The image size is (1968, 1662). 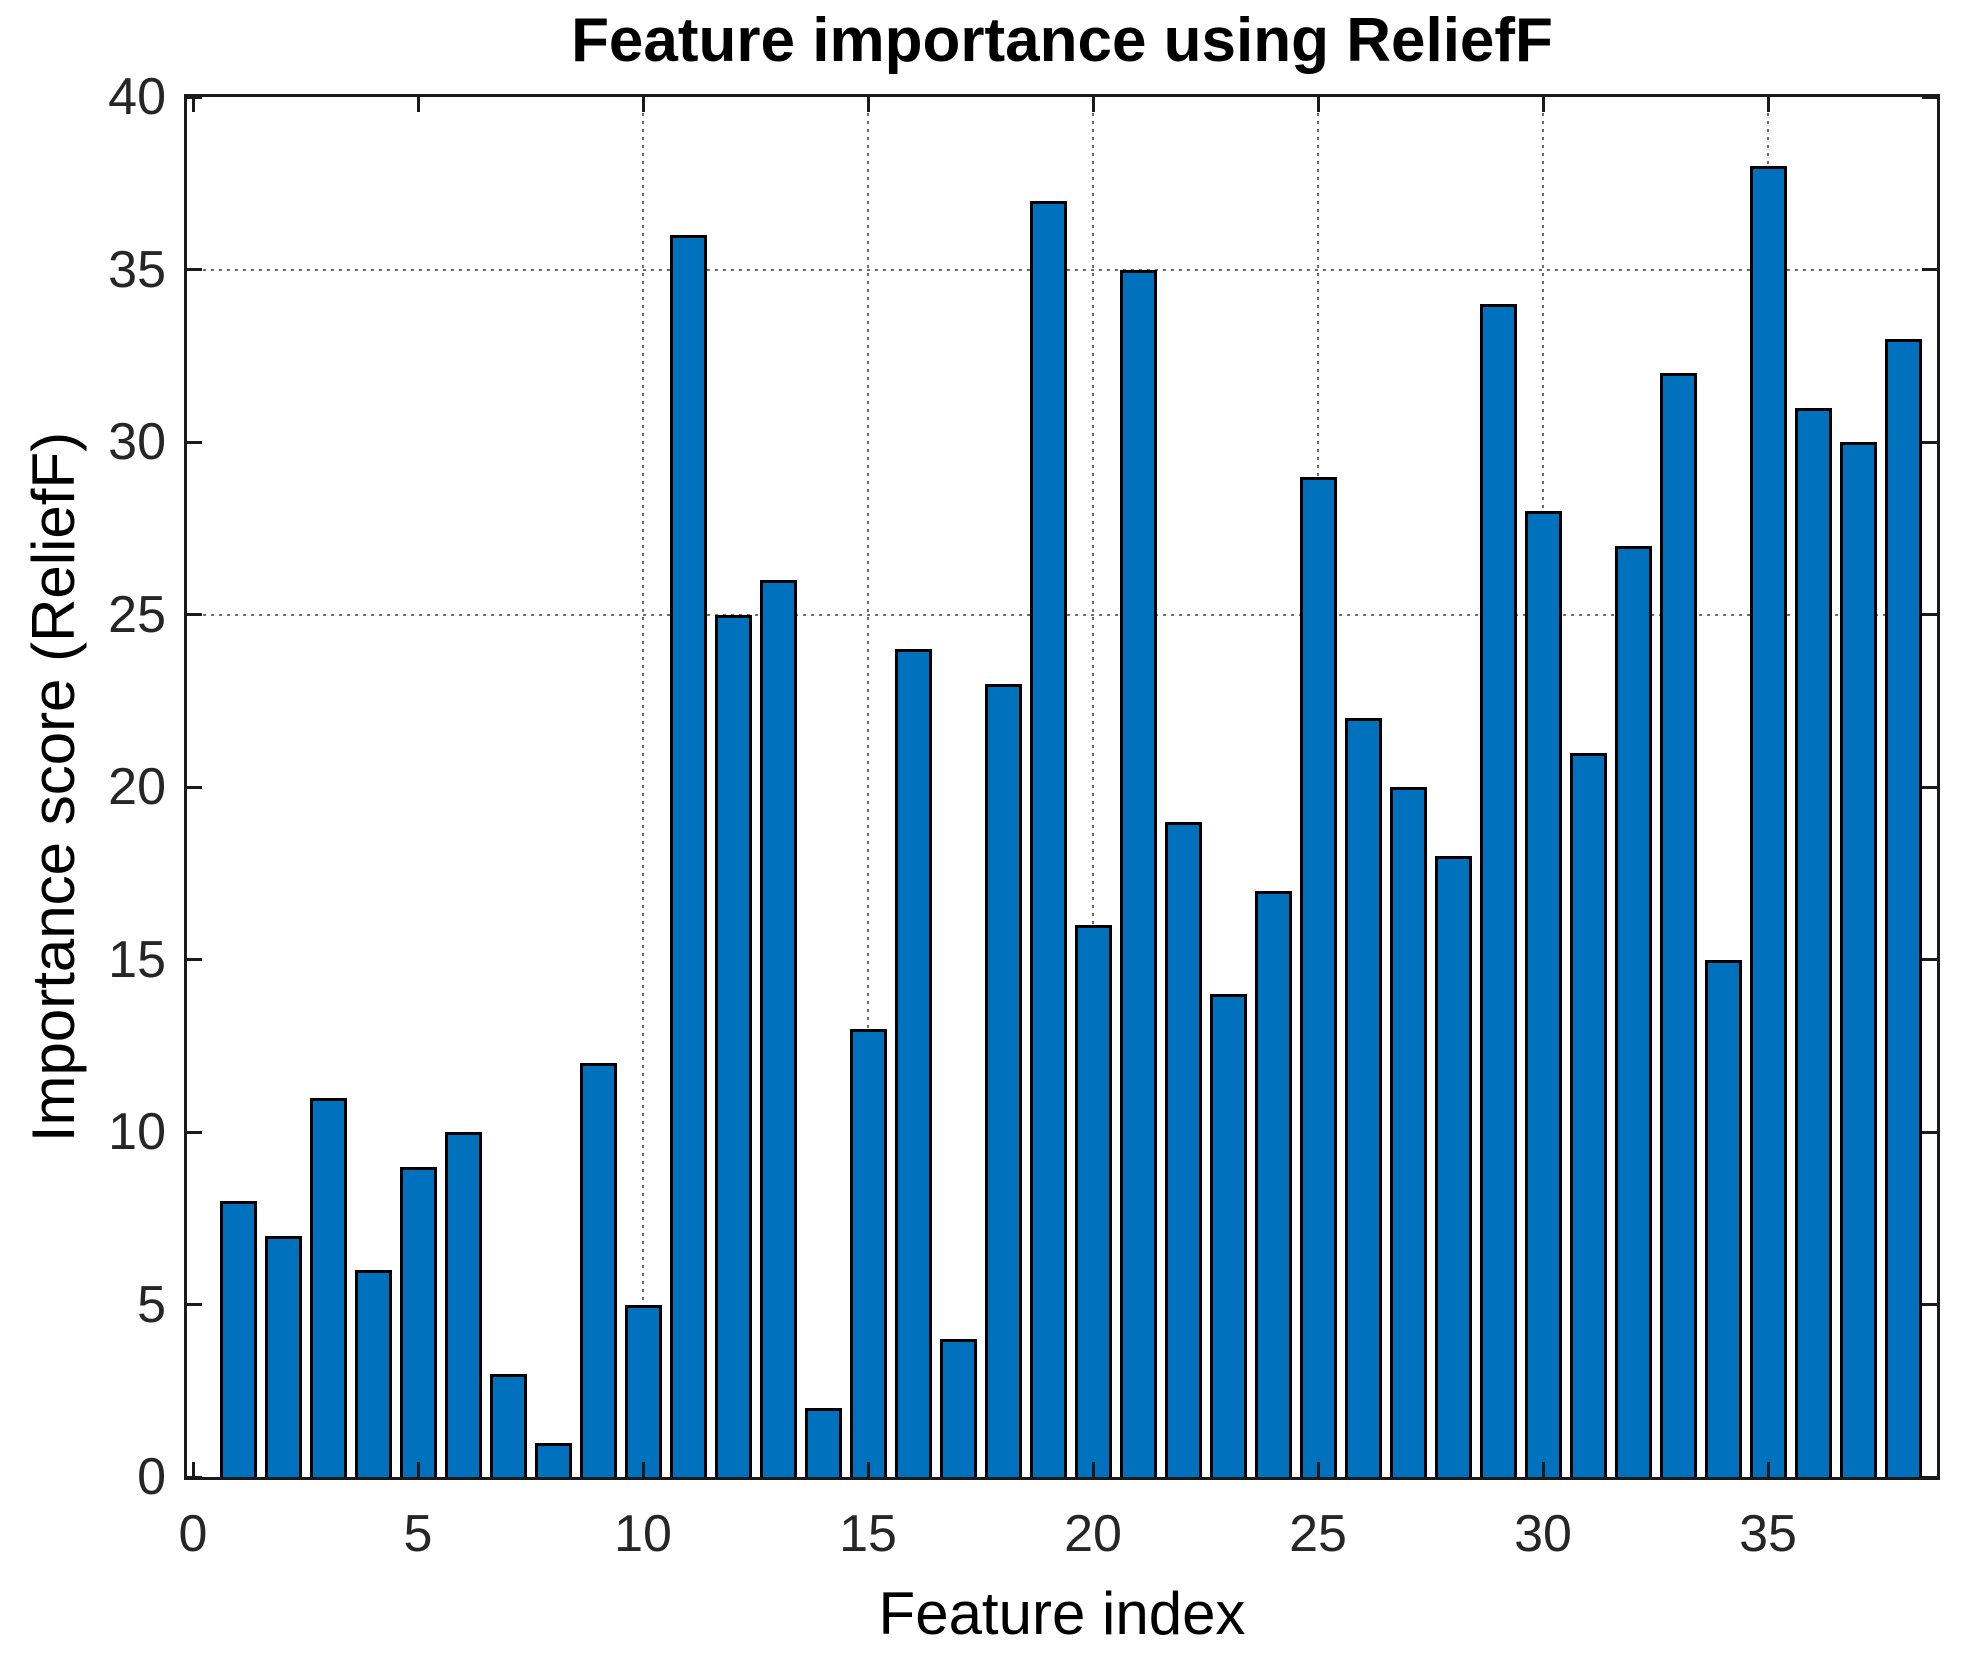 What do you see at coordinates (1318, 1534) in the screenshot?
I see `x-tick-label-25: 25` at bounding box center [1318, 1534].